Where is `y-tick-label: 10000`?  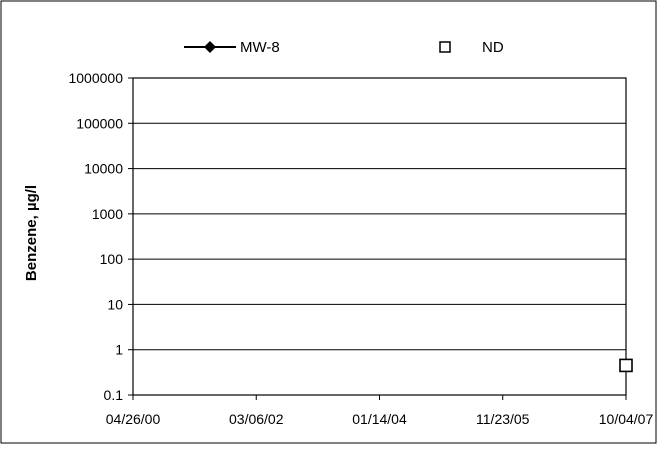 y-tick-label: 10000 is located at coordinates (103, 169).